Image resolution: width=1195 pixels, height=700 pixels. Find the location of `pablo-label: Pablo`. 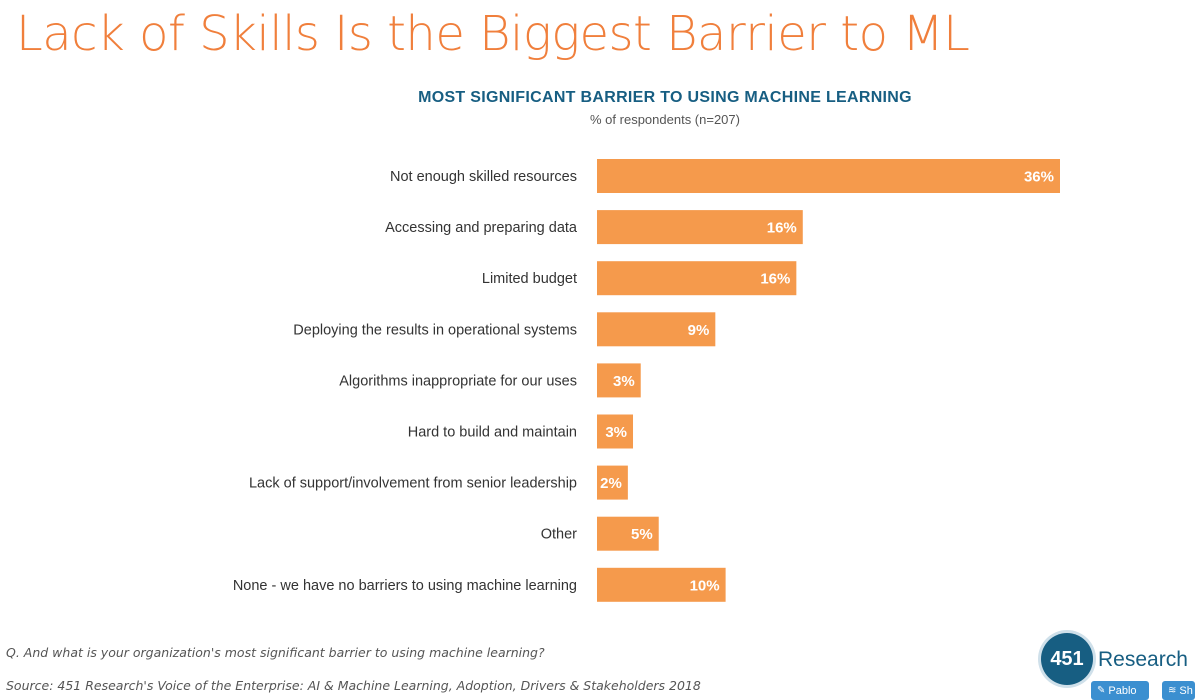

pablo-label: Pablo is located at coordinates (1122, 690).